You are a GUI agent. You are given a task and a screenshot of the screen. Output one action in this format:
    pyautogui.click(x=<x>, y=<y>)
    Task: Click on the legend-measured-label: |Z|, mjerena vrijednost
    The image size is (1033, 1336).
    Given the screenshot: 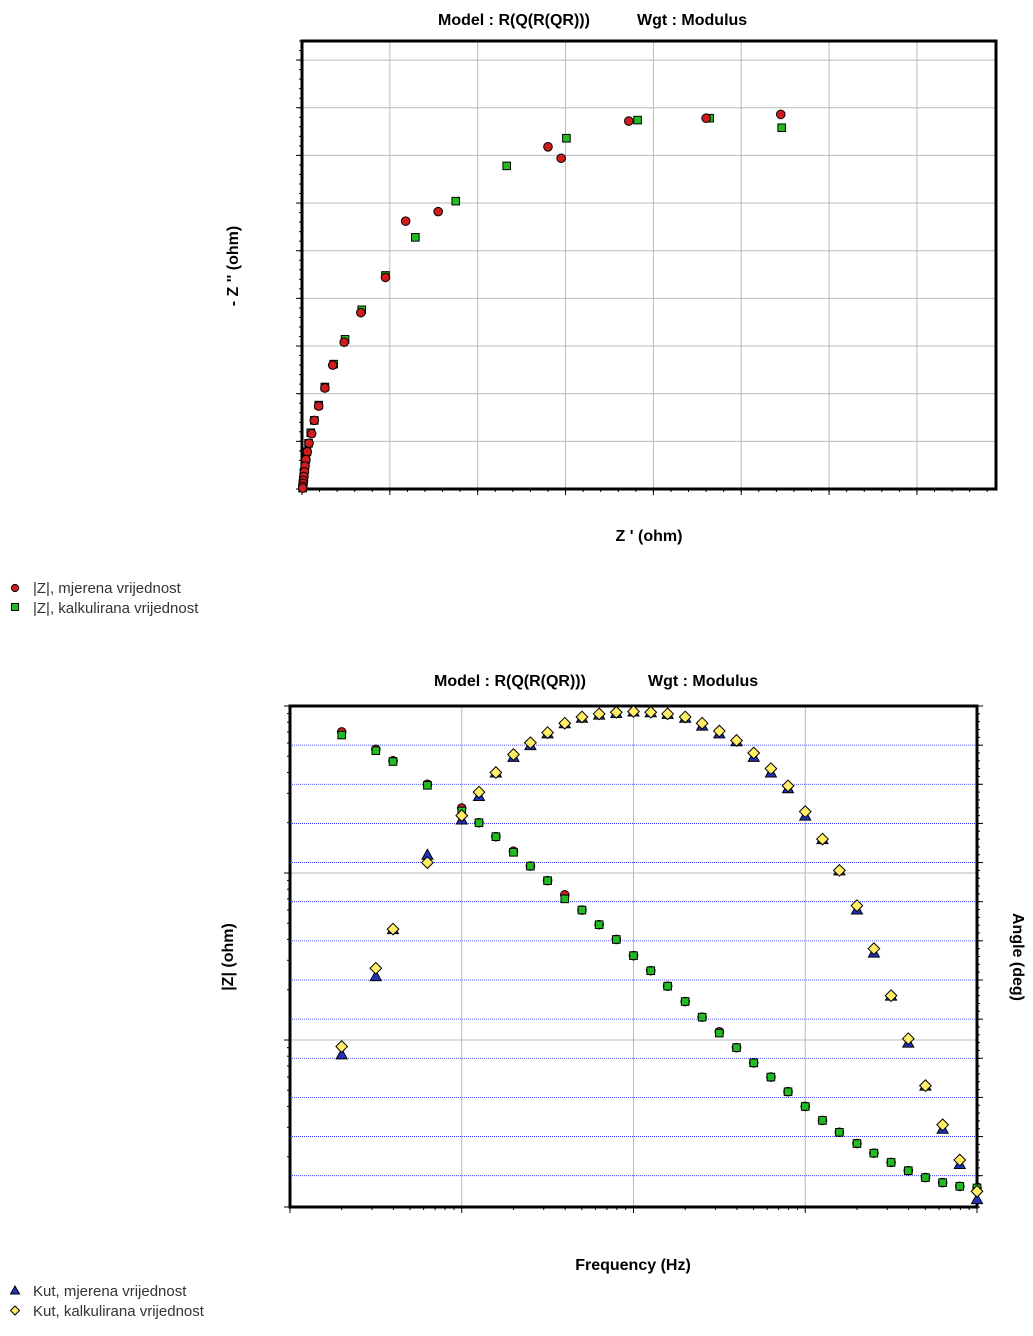 What is the action you would take?
    pyautogui.click(x=107, y=588)
    